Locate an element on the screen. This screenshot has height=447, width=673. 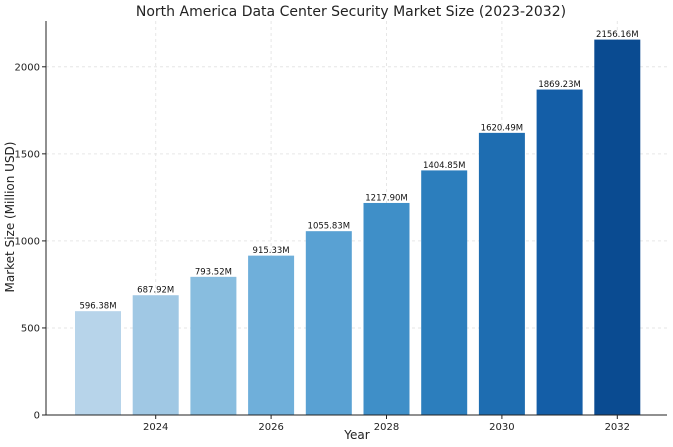
data-label-2028: 1217.90M is located at coordinates (386, 198).